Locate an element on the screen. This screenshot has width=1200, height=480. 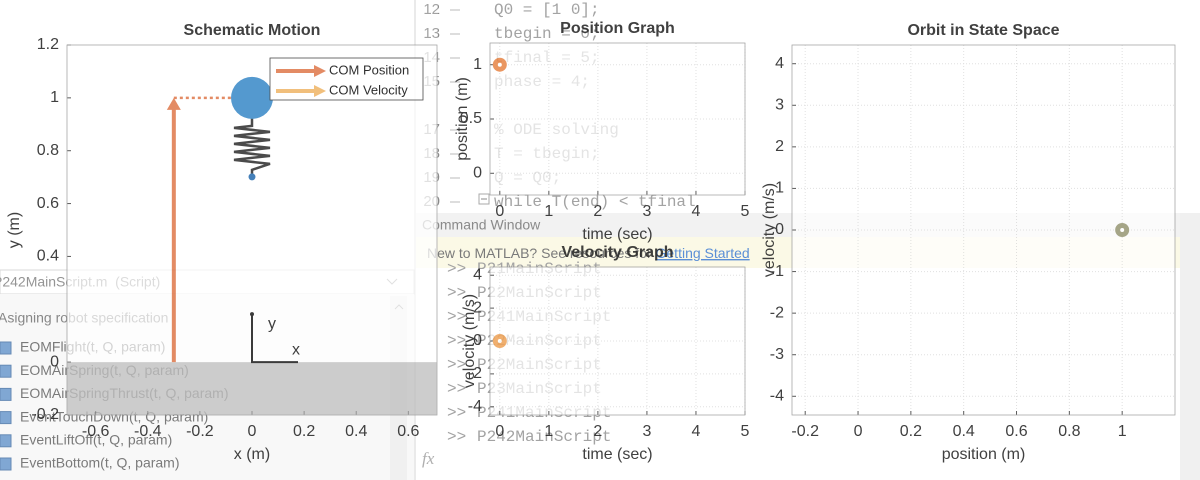
y-tick-label: -1 is located at coordinates (777, 271).